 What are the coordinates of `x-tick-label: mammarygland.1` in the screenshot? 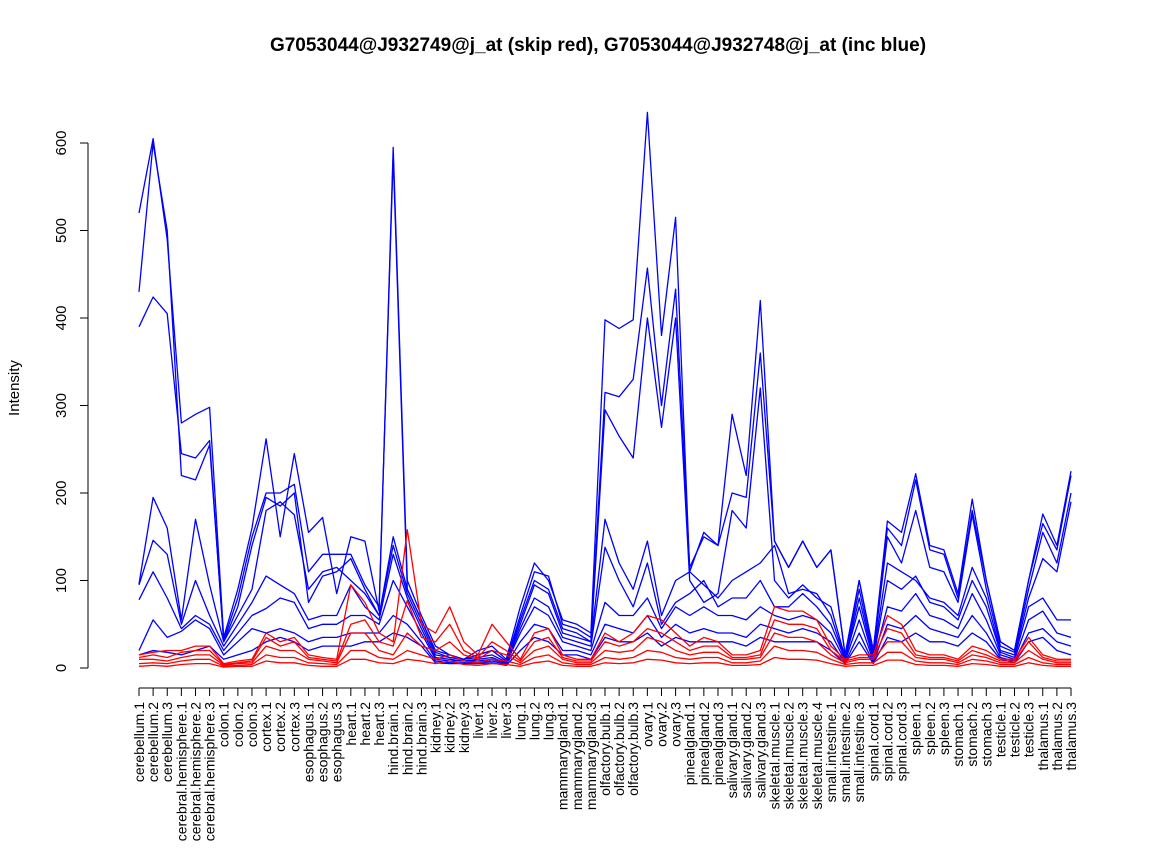 It's located at (563, 756).